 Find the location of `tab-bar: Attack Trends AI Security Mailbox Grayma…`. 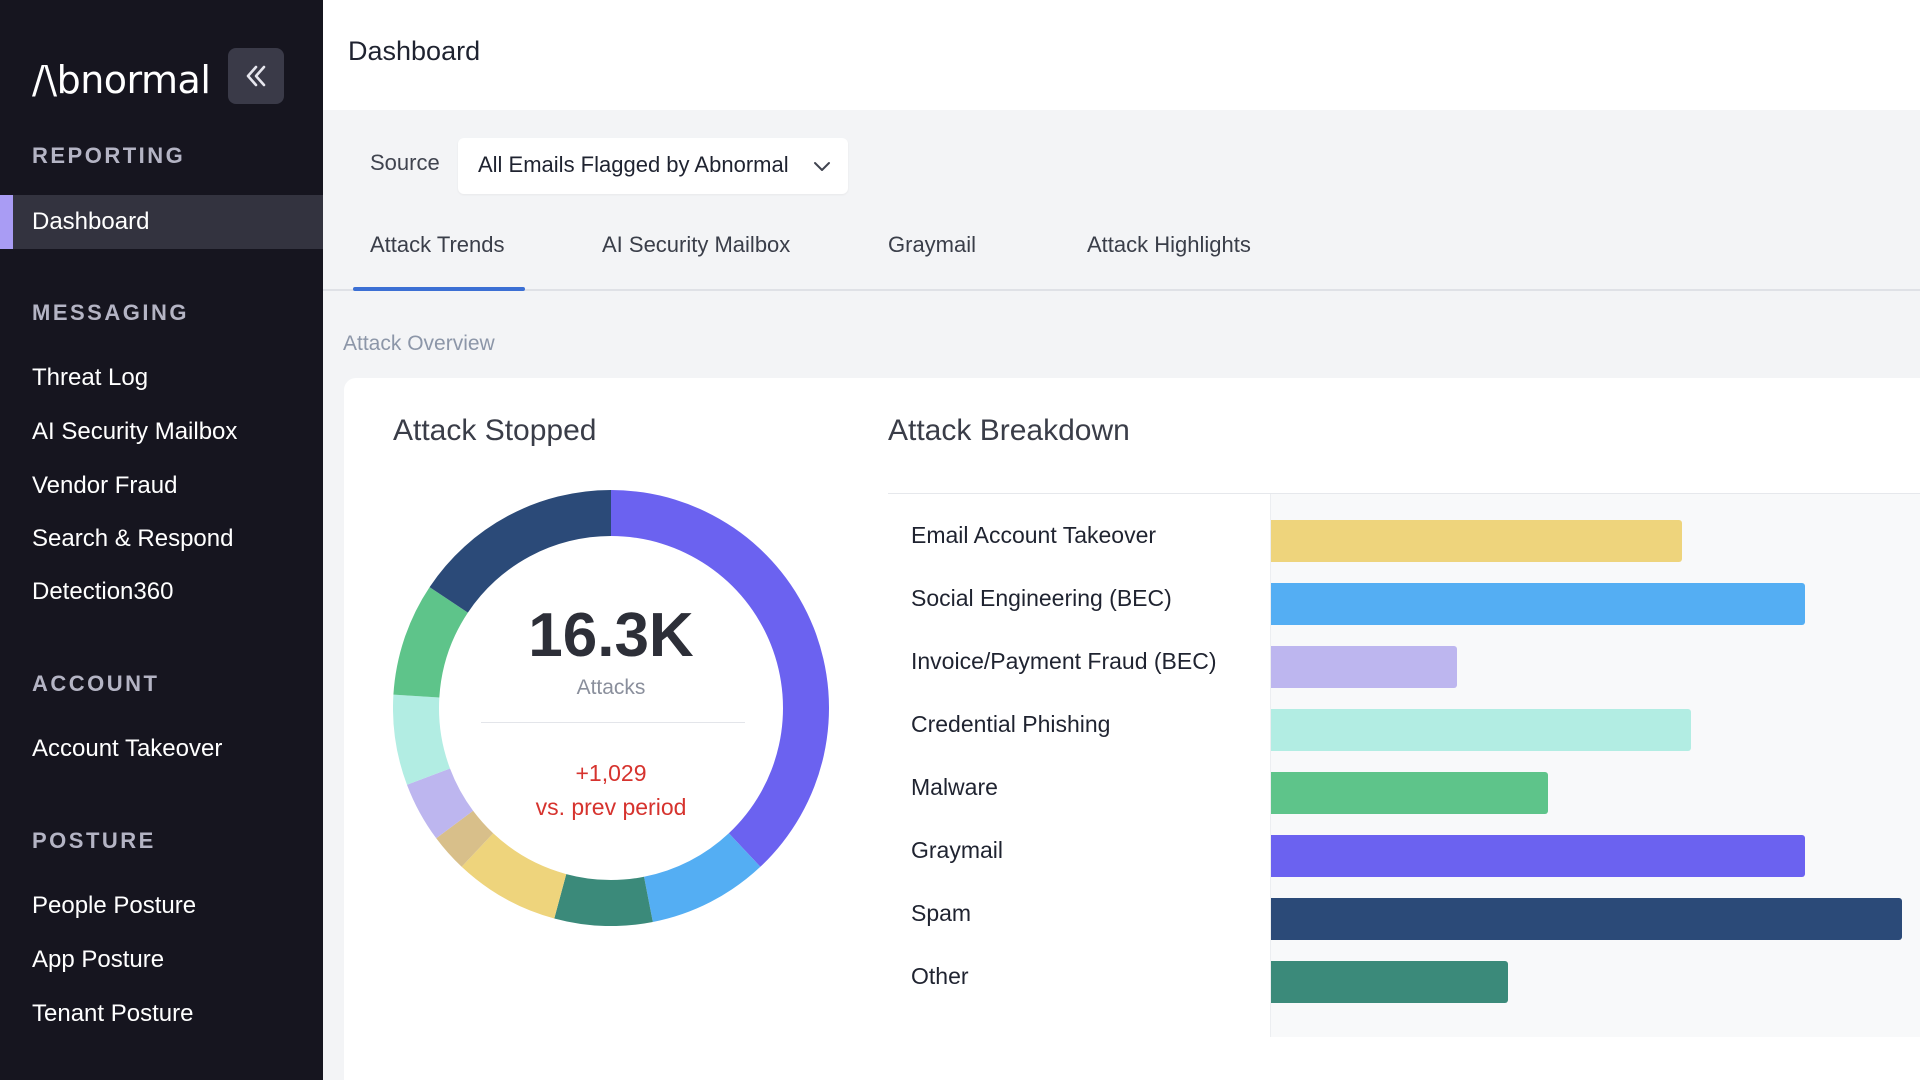

tab-bar: Attack Trends AI Security Mailbox Grayma… is located at coordinates (1121, 258).